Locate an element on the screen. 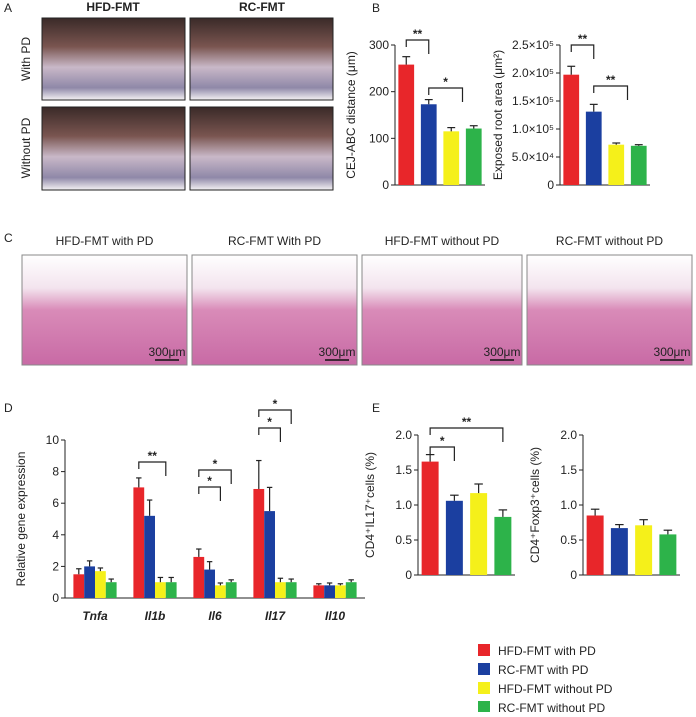 This screenshot has width=696, height=717. photo-caption: HFD-FMT without PD is located at coordinates (442, 241).